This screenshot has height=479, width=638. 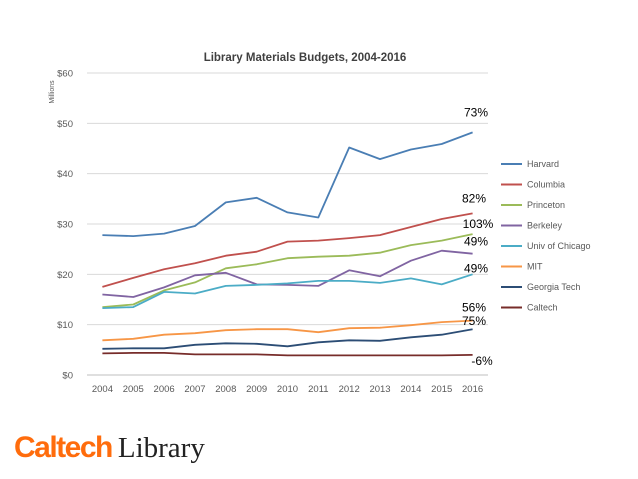 What do you see at coordinates (133, 389) in the screenshot?
I see `x-tick-label: 2005` at bounding box center [133, 389].